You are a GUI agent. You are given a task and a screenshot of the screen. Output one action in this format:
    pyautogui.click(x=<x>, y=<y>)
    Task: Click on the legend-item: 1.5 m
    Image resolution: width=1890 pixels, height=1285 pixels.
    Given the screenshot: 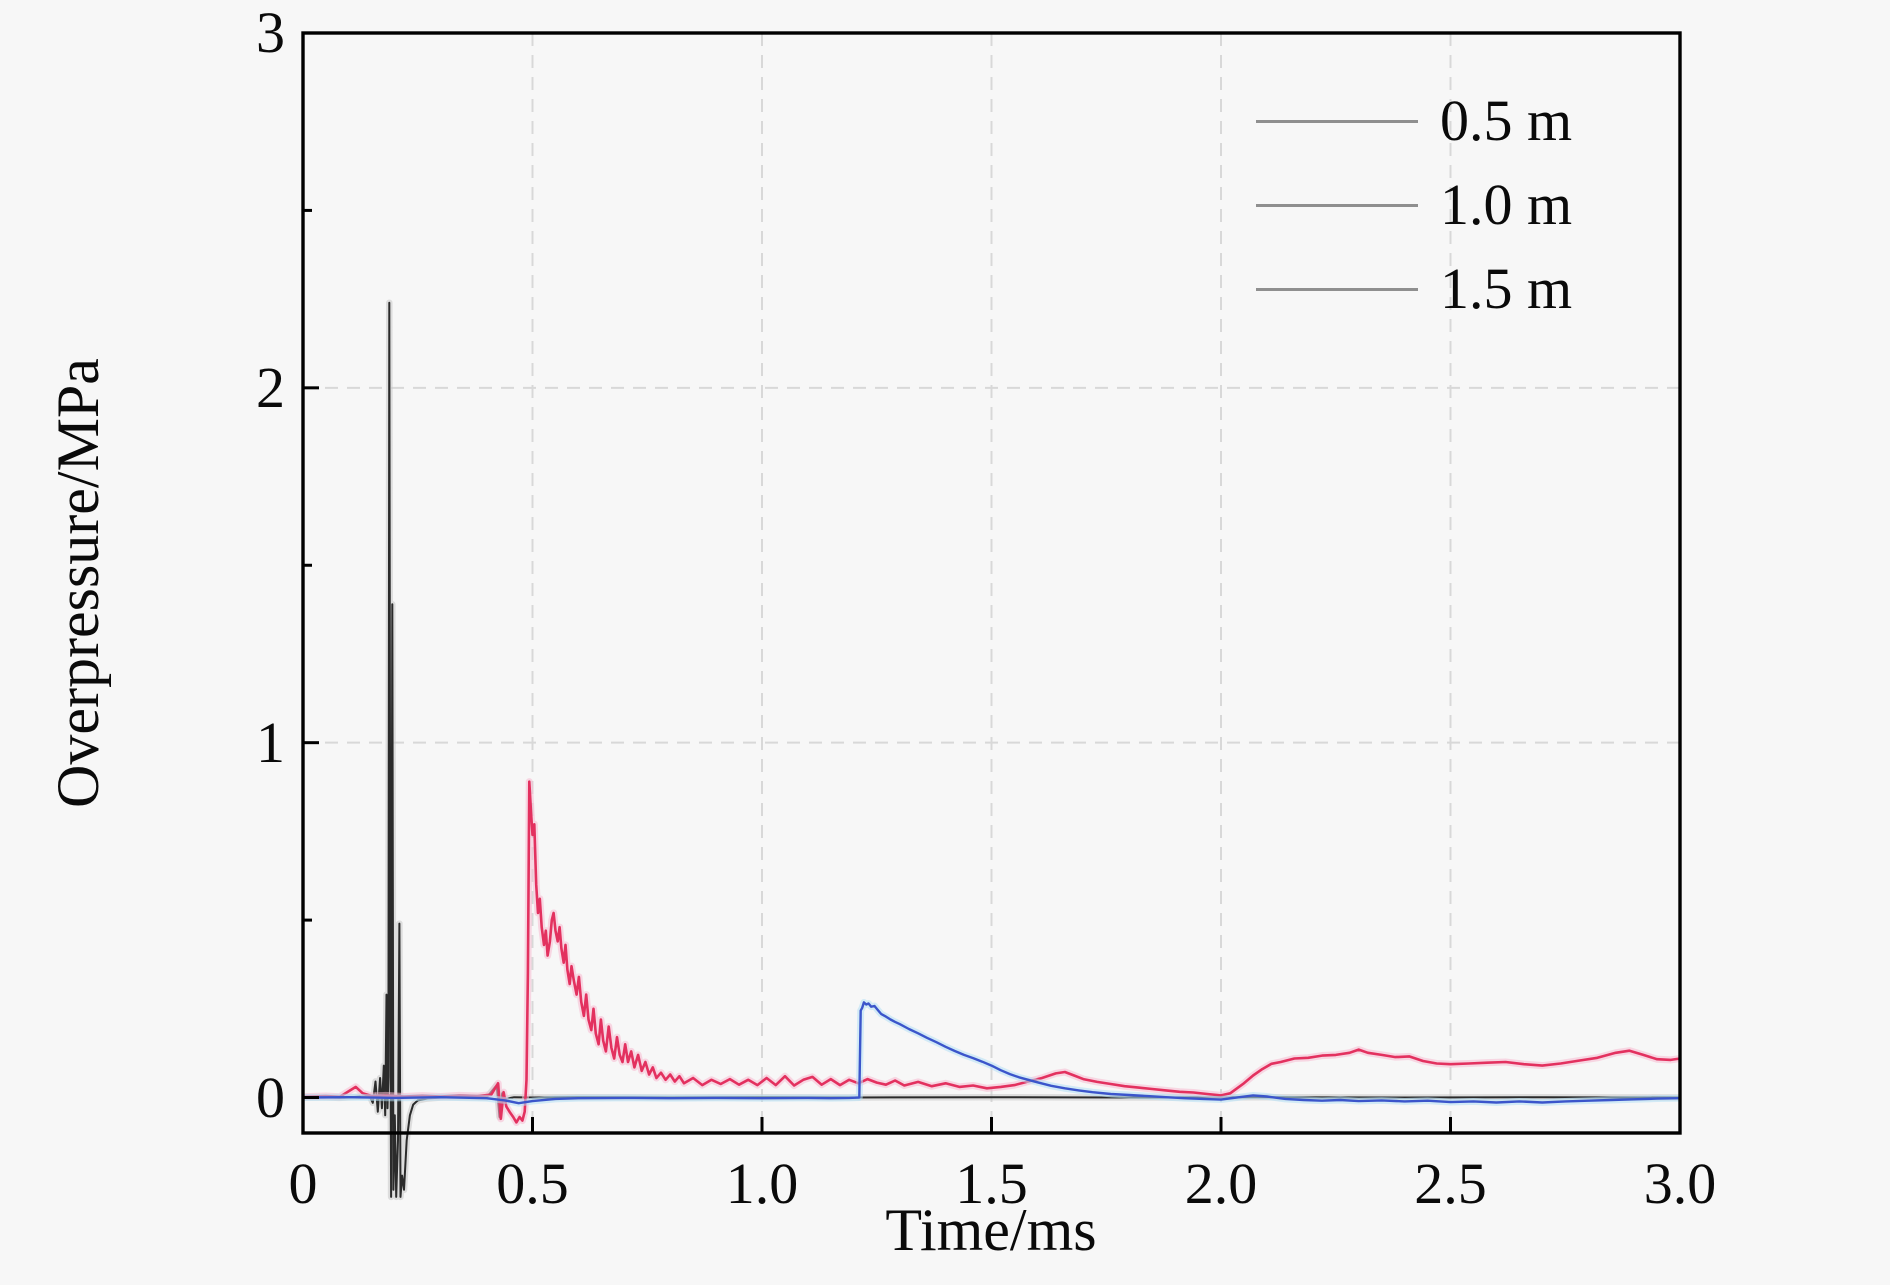 What is the action you would take?
    pyautogui.click(x=1414, y=289)
    